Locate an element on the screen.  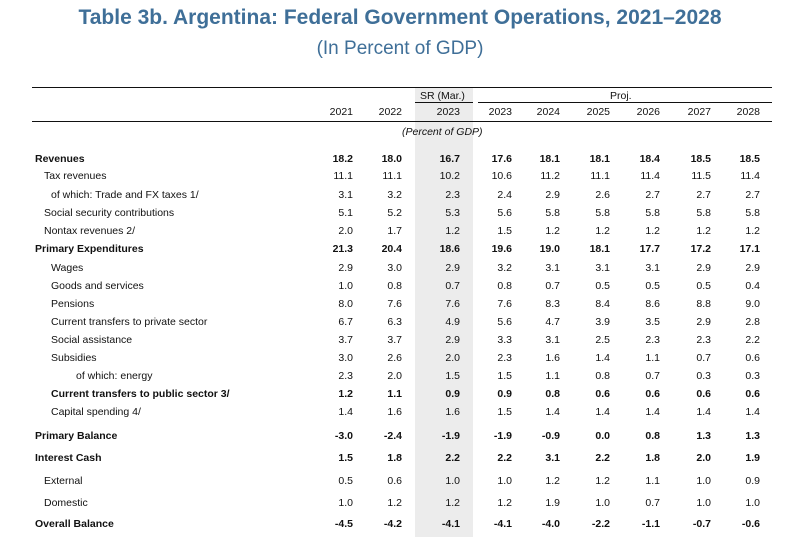
row-value: 4.7 is located at coordinates (552, 322).